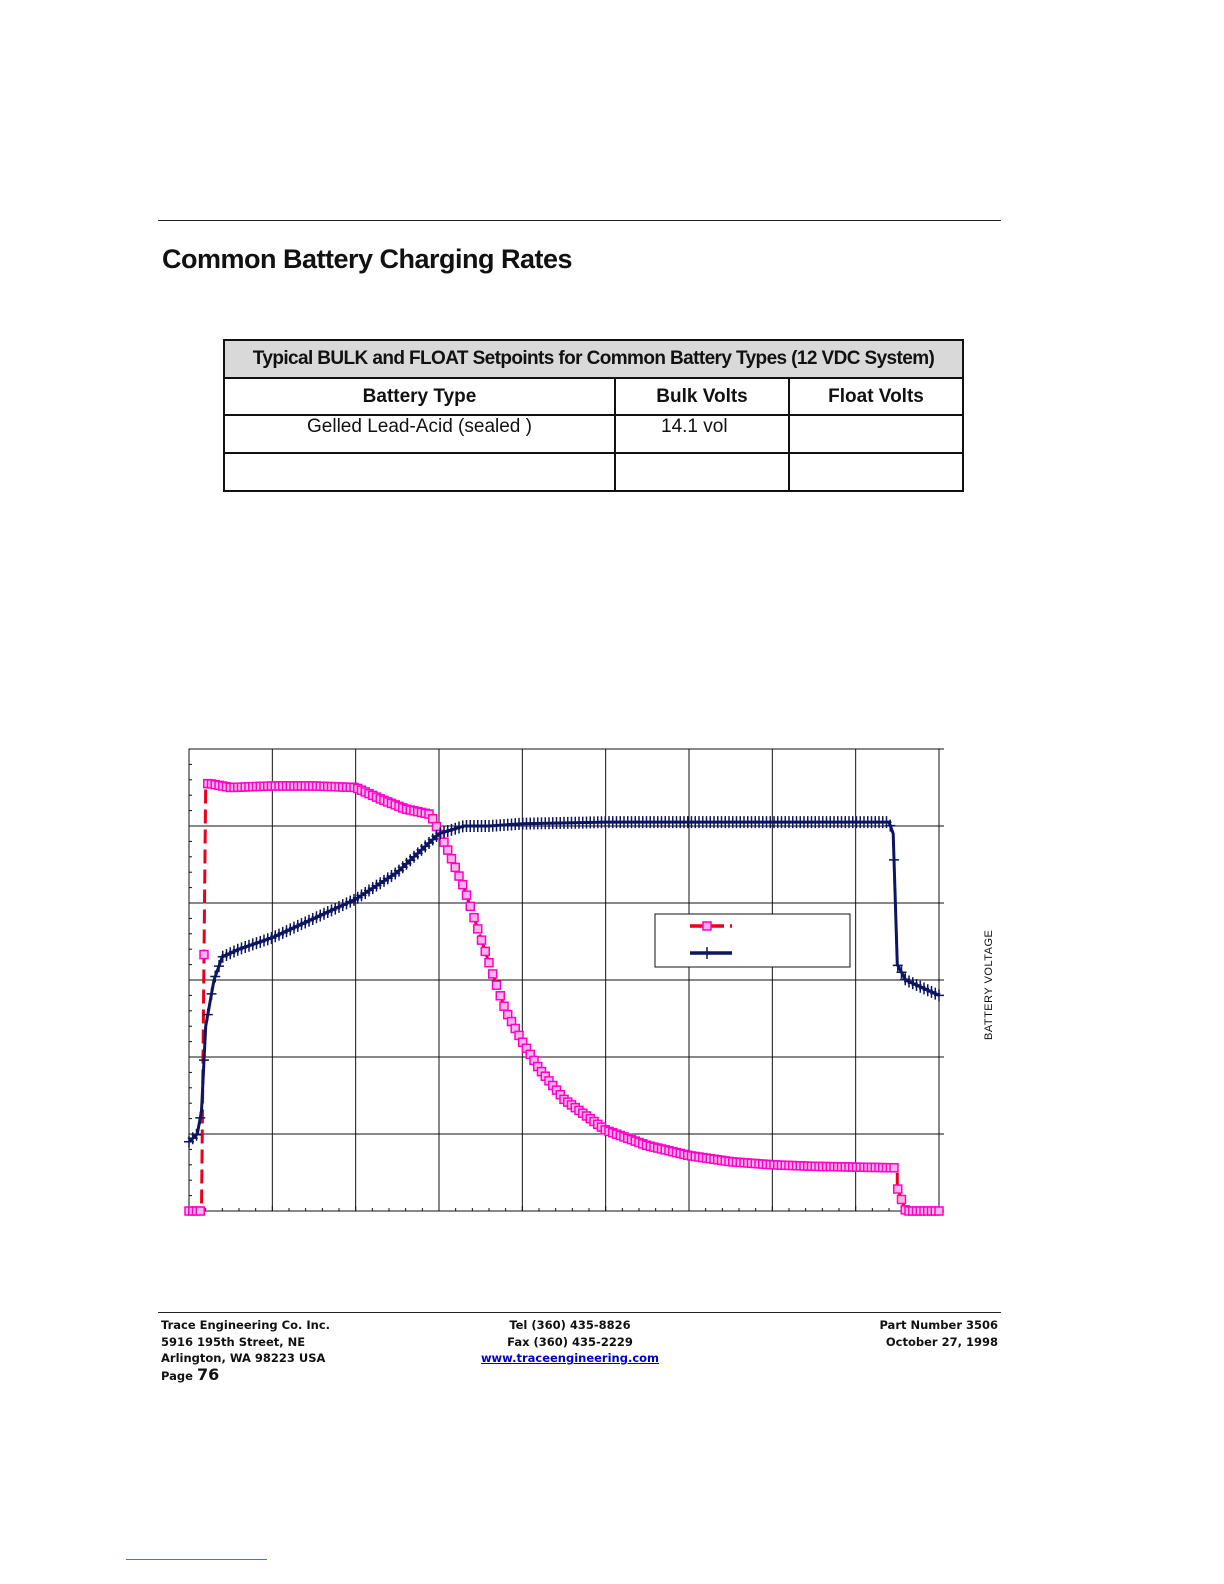 This screenshot has width=1224, height=1584. I want to click on table-cell: 14.1 vol, so click(702, 434).